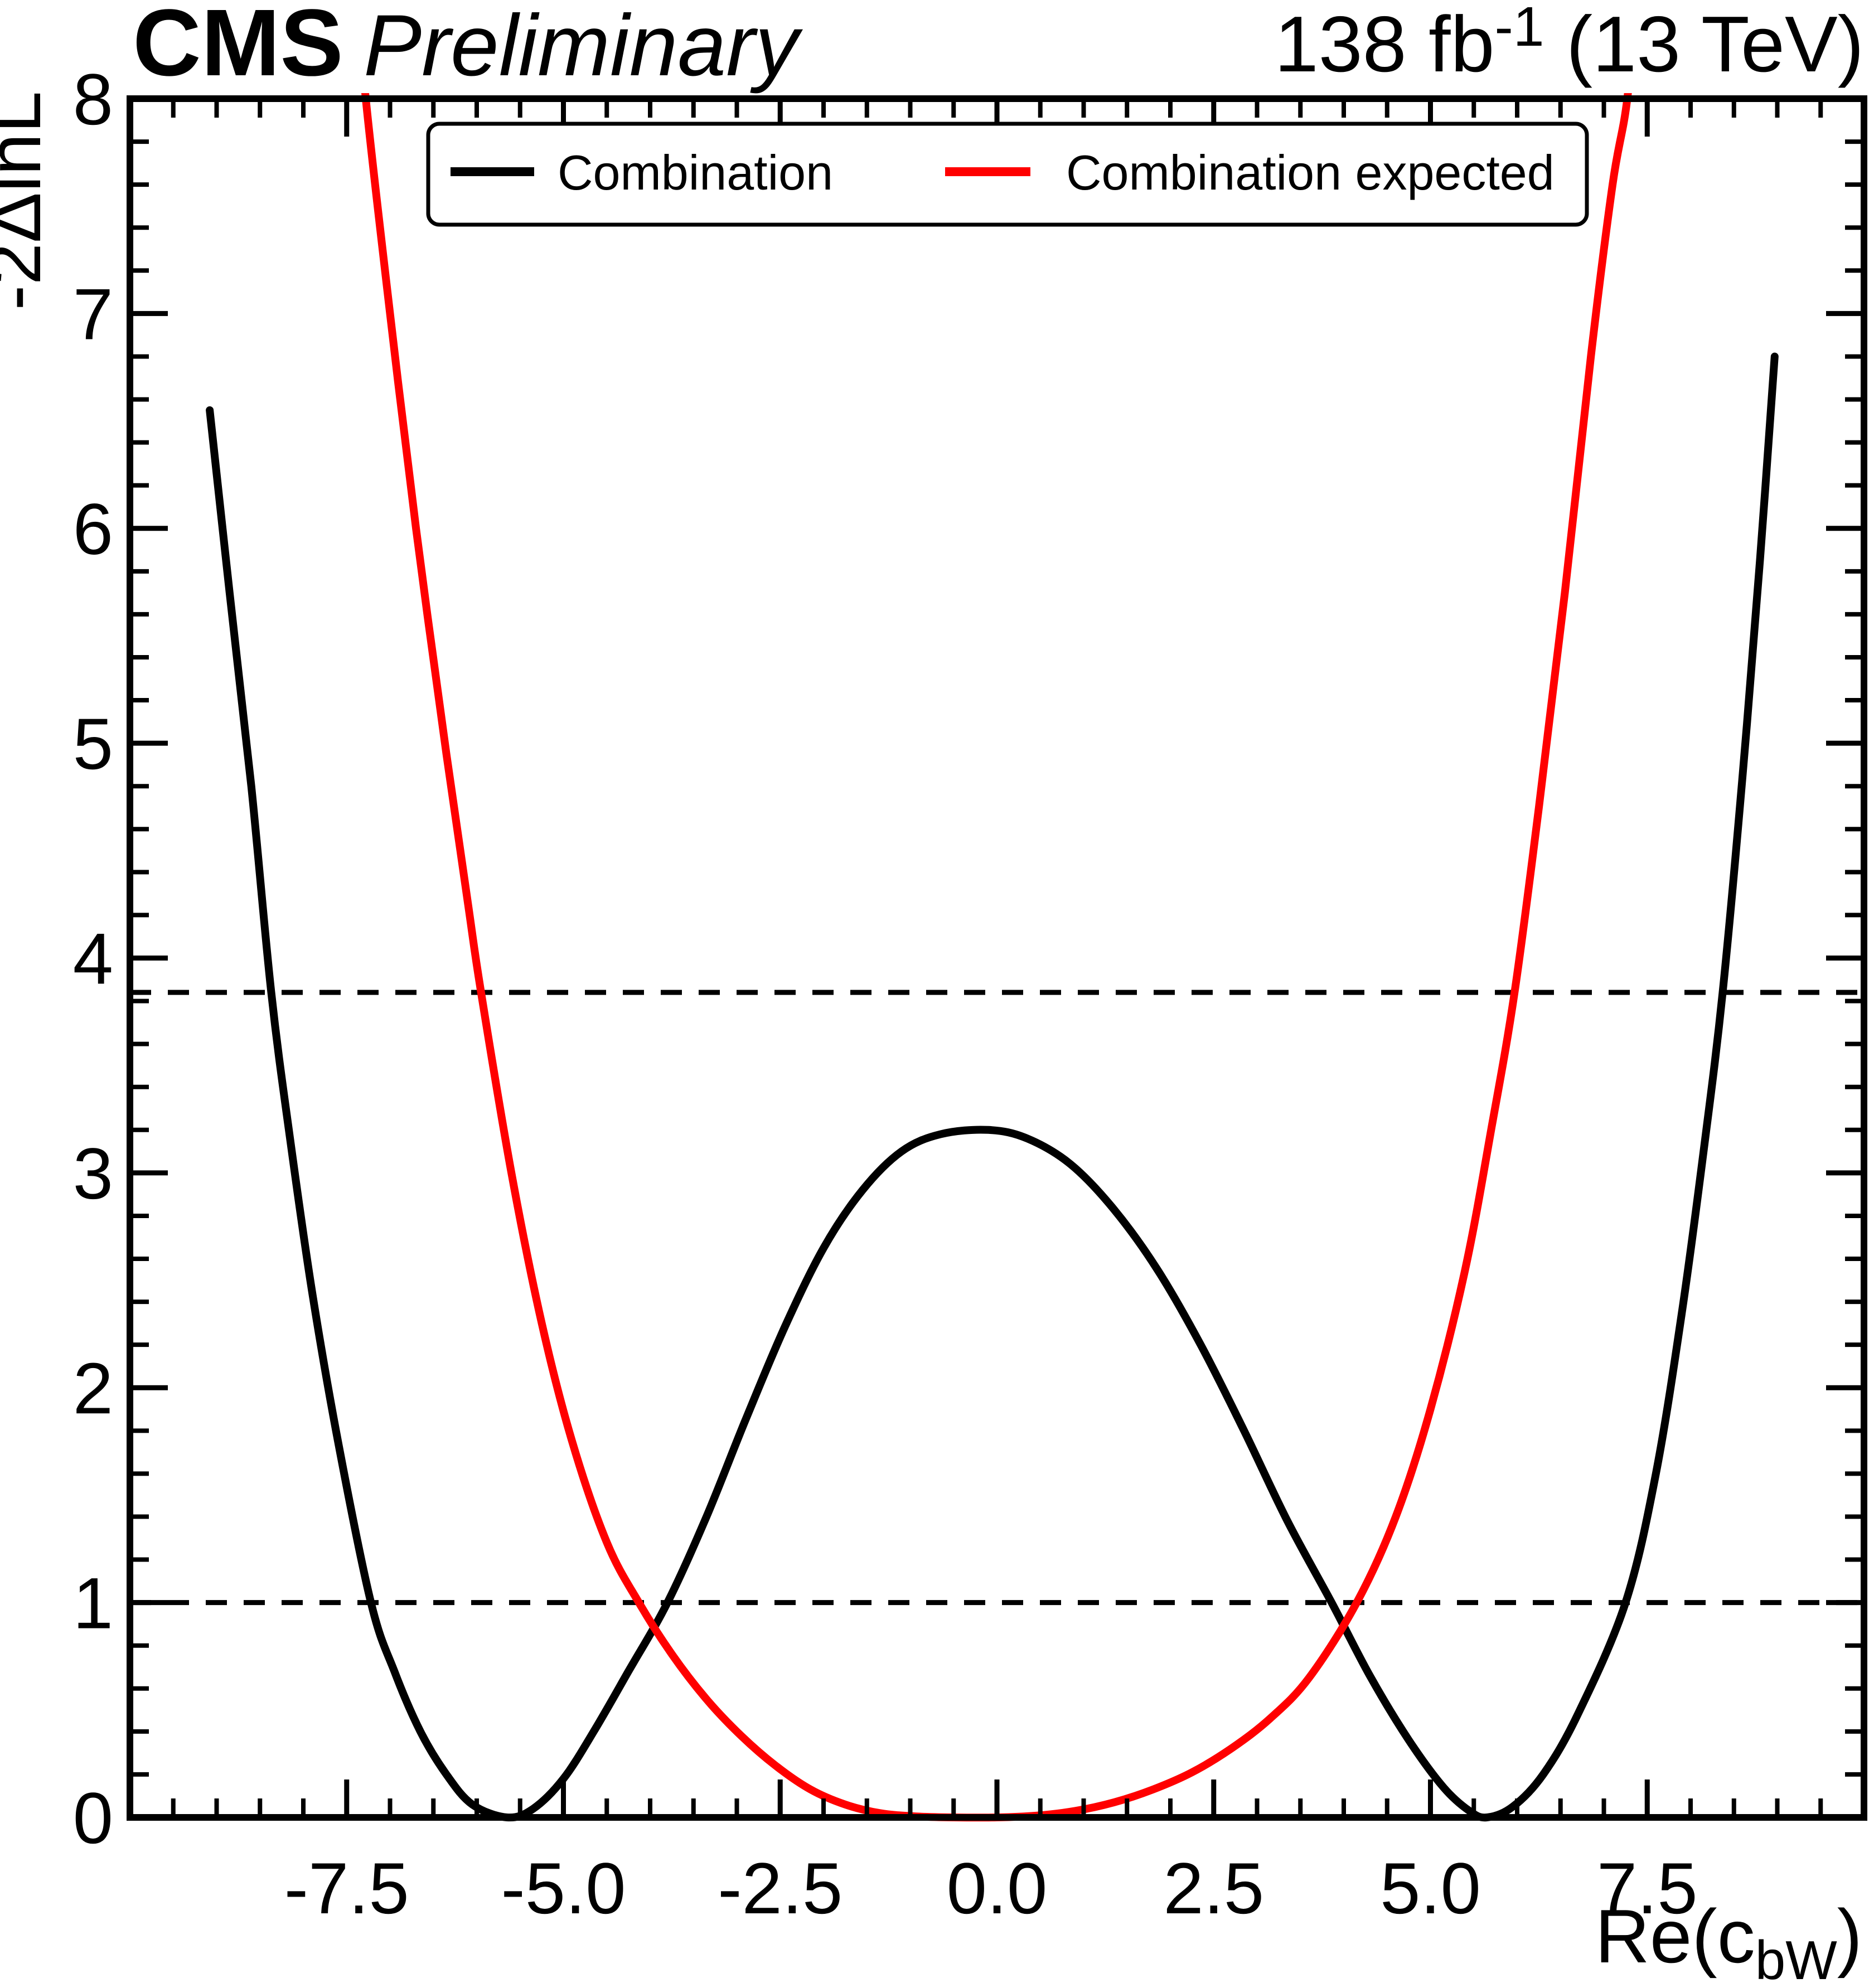 The image size is (1869, 1988). I want to click on y-tick-label: 6, so click(93, 529).